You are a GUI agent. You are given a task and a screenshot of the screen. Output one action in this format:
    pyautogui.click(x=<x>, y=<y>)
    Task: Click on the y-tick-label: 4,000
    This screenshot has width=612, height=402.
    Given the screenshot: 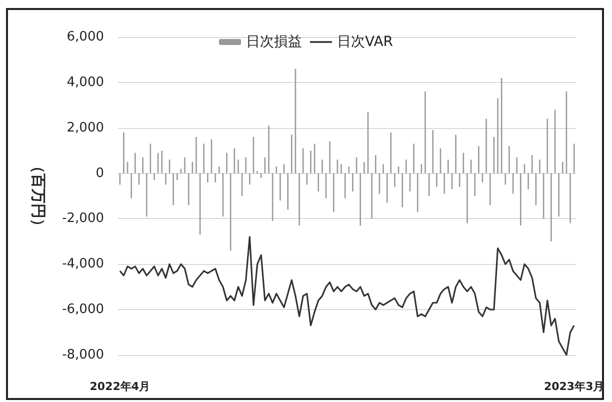 What is the action you would take?
    pyautogui.click(x=85, y=82)
    